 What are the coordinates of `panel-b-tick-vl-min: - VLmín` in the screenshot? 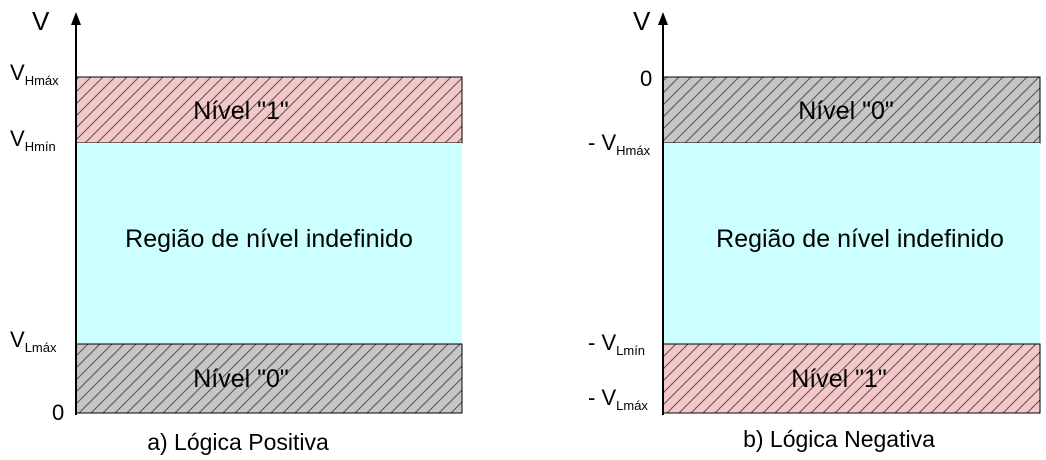 It's located at (616, 344).